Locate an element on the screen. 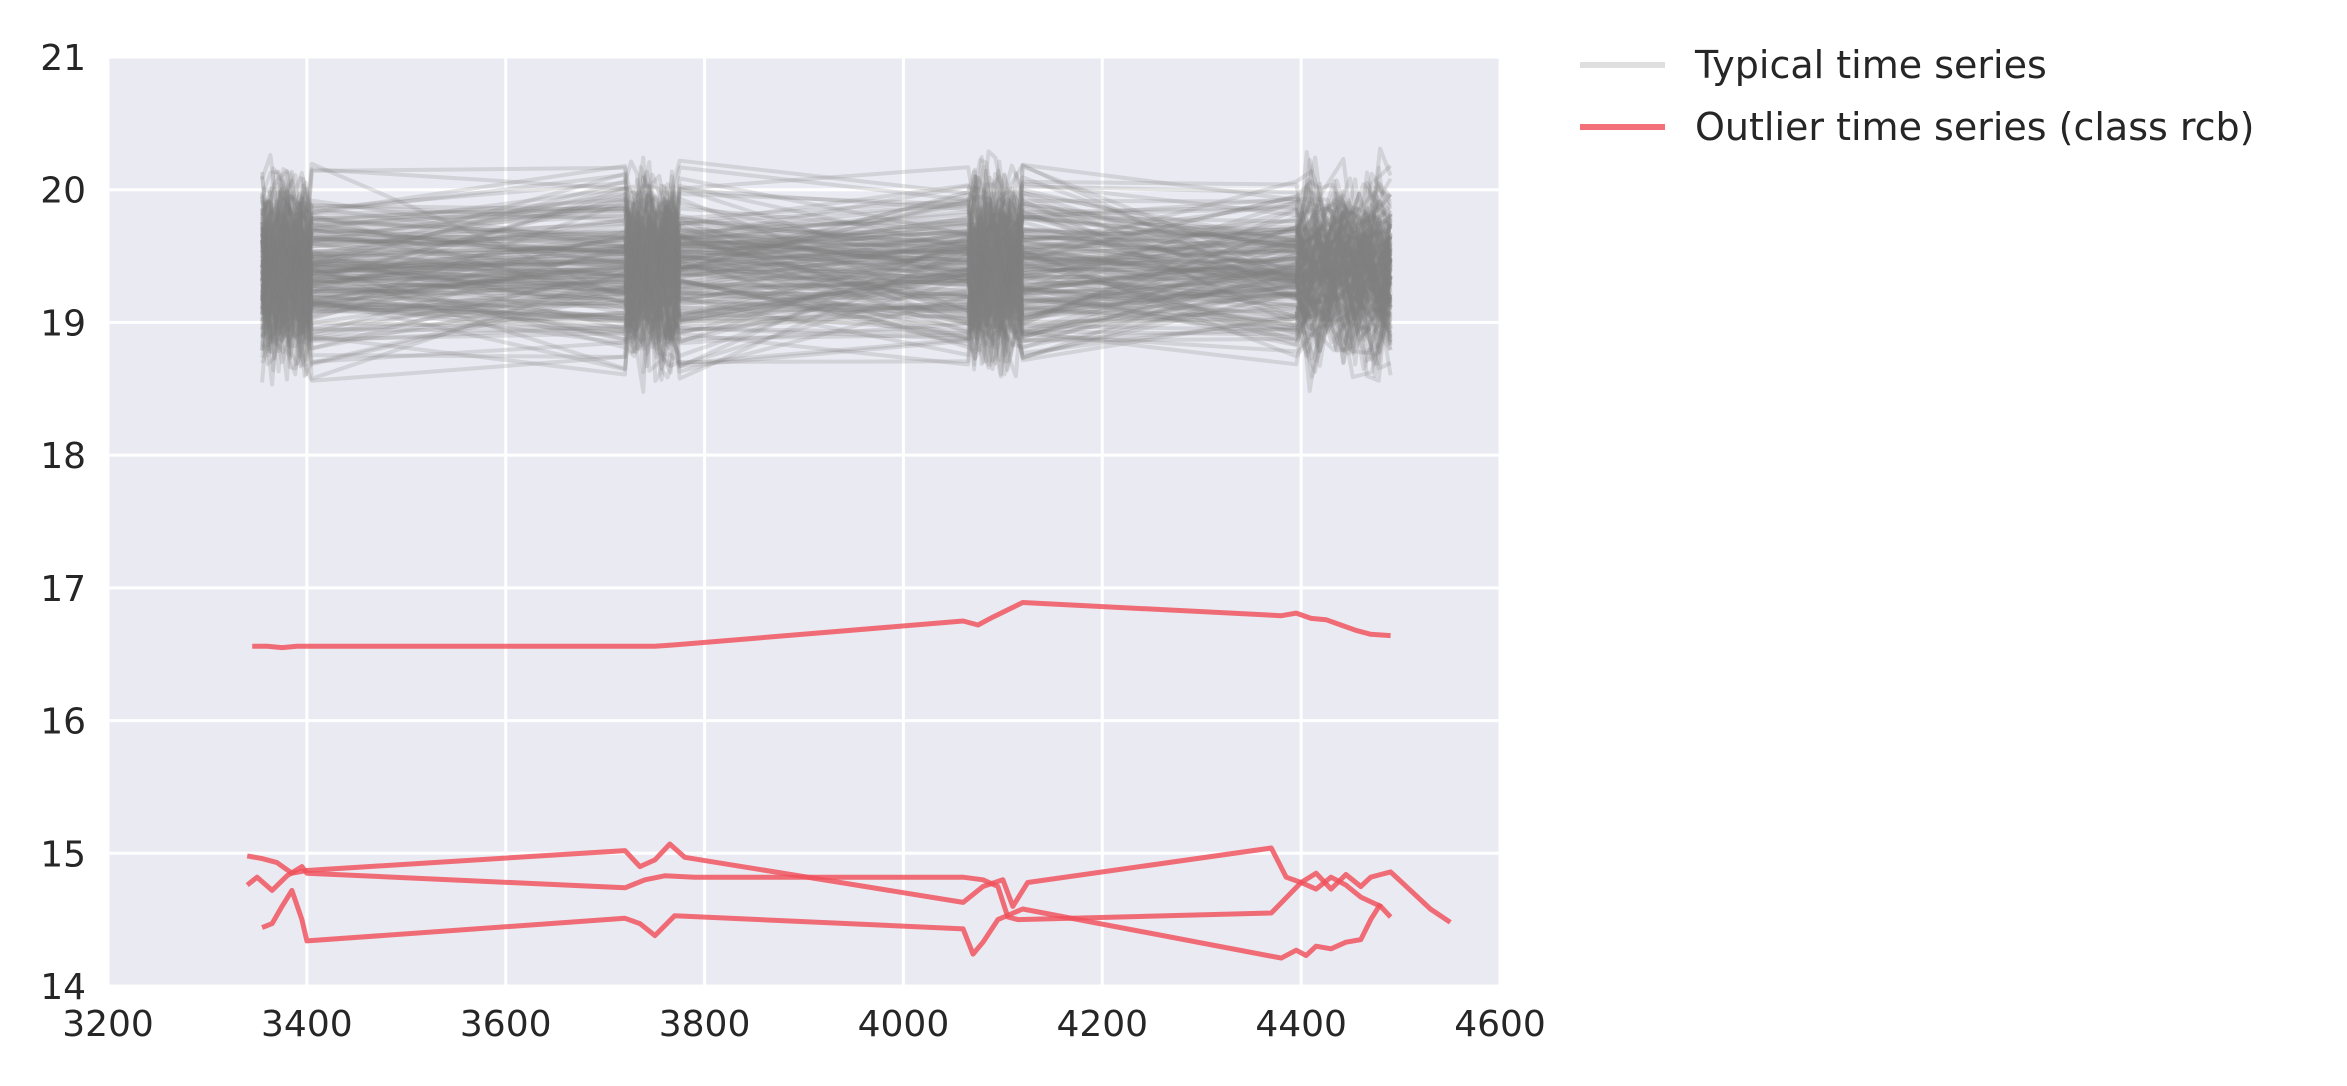 The height and width of the screenshot is (1086, 2347). legend-label-typical: Typical time series is located at coordinates (1870, 65).